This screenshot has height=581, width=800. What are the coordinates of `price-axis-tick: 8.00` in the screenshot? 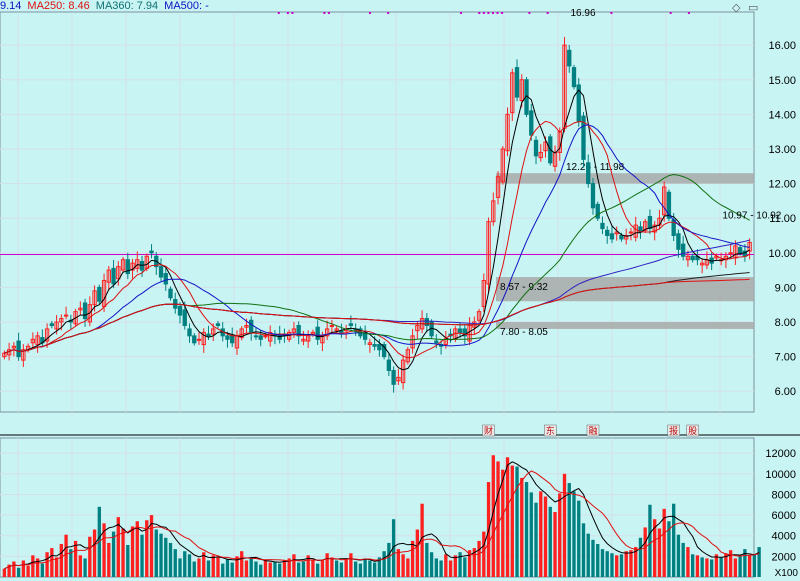 It's located at (785, 323).